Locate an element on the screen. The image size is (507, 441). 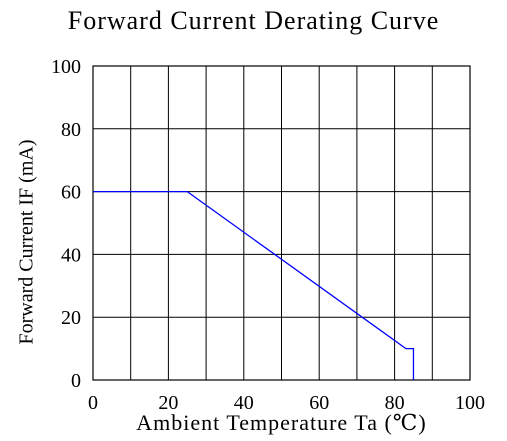
y-tick-label: 80 is located at coordinates (71, 130).